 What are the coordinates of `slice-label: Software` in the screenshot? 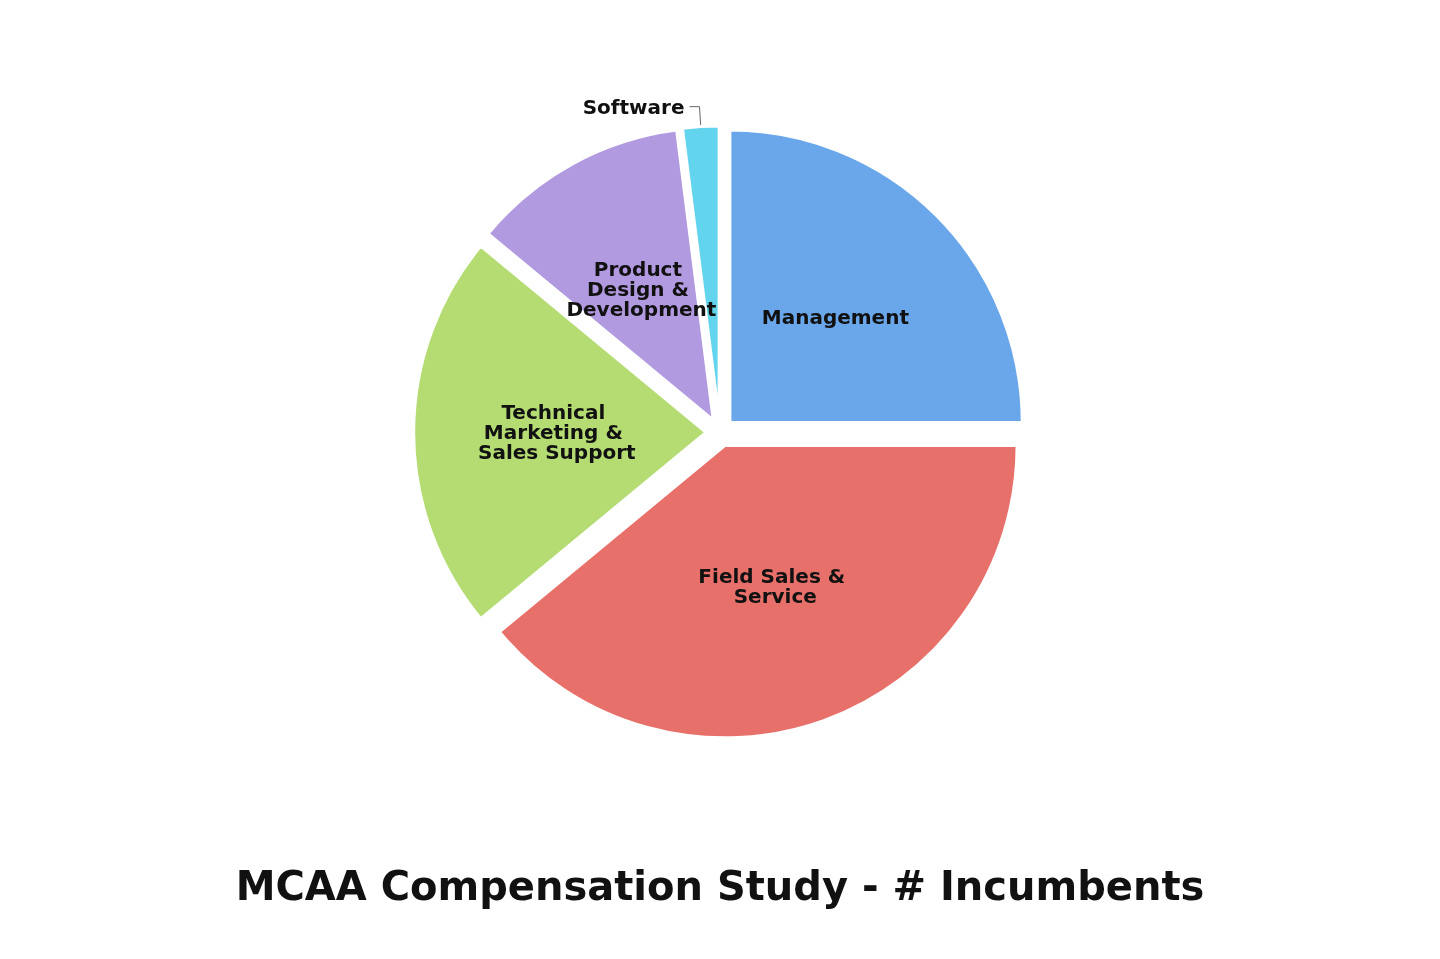 It's located at (633, 106).